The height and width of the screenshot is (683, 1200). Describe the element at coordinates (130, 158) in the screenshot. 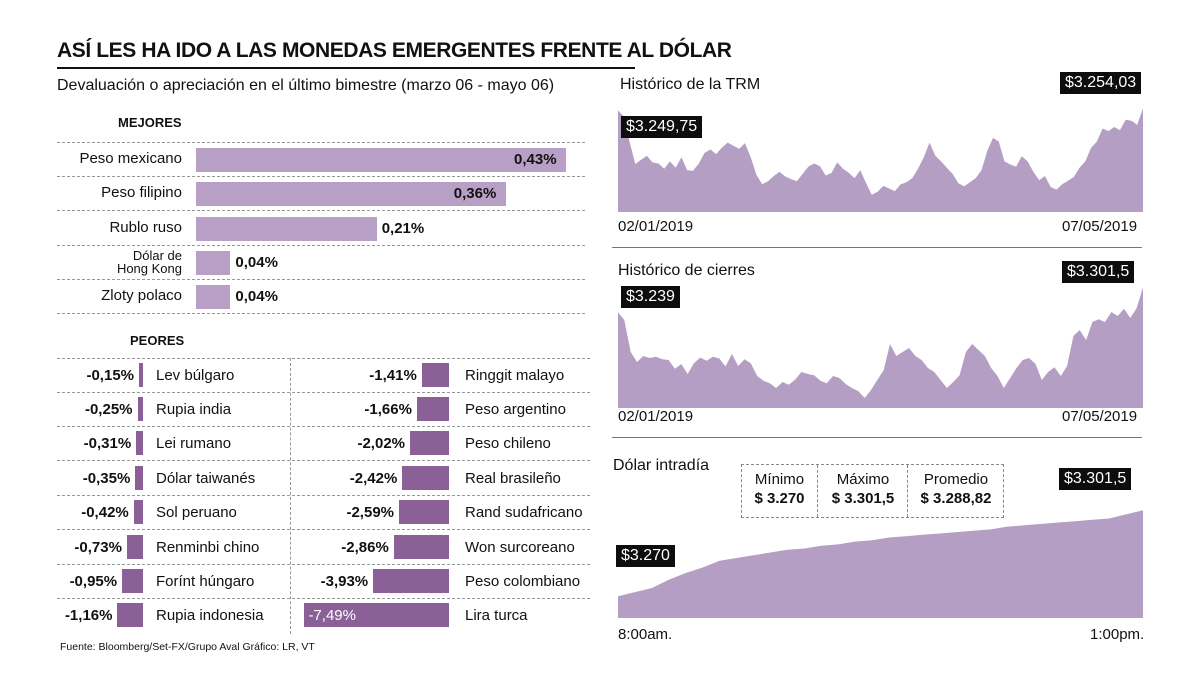

I see `bar-label: Peso mexicano` at that location.